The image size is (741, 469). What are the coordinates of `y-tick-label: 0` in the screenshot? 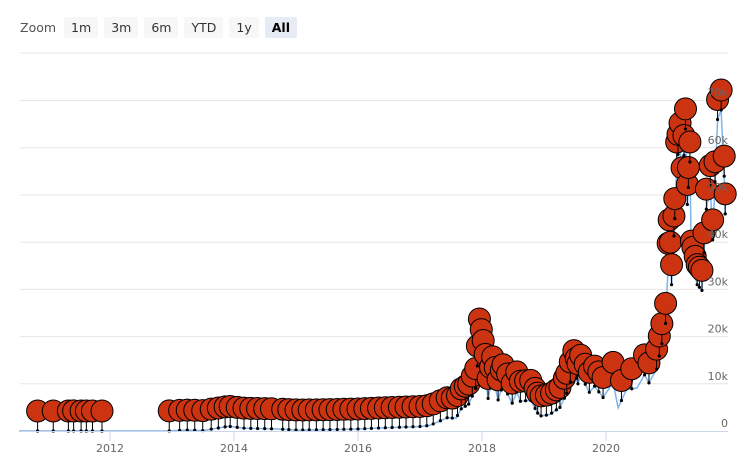 It's located at (724, 423).